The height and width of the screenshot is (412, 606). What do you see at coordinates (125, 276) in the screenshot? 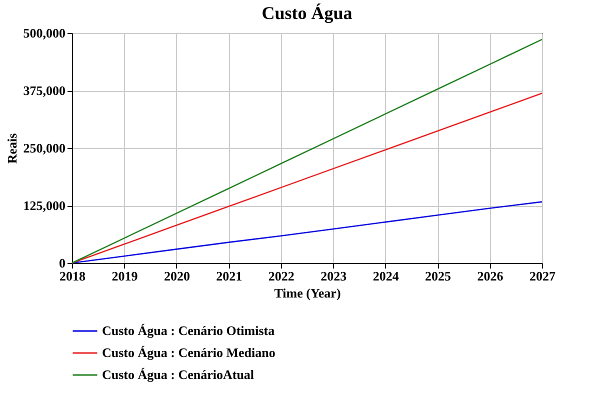
I see `x-tick-label: 2019` at bounding box center [125, 276].